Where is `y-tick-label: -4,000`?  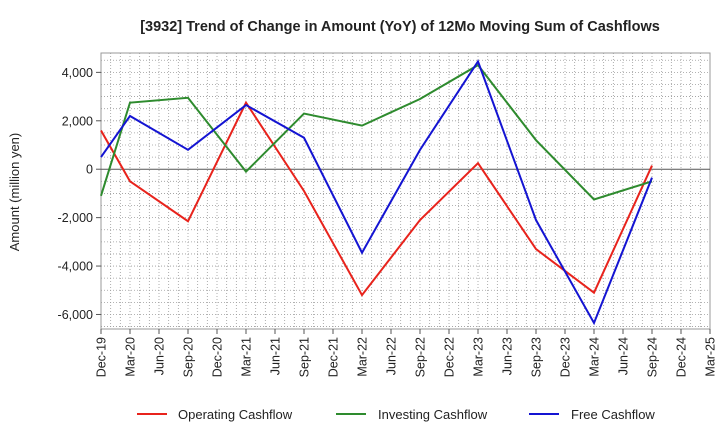
y-tick-label: -4,000 is located at coordinates (75, 267).